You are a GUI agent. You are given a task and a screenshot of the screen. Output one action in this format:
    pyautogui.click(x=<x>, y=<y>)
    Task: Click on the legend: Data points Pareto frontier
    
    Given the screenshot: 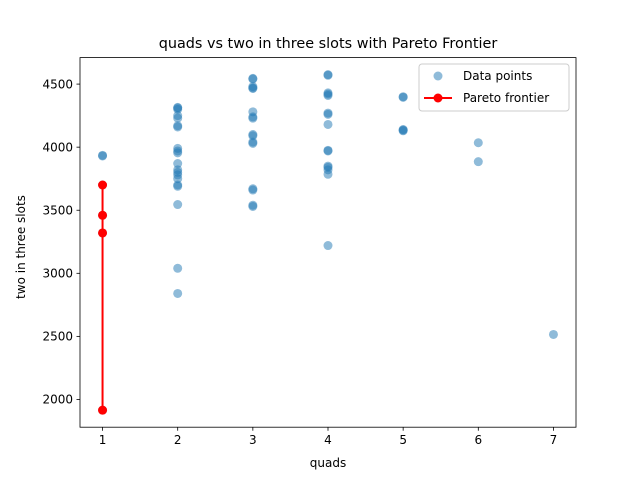 What is the action you would take?
    pyautogui.click(x=494, y=87)
    